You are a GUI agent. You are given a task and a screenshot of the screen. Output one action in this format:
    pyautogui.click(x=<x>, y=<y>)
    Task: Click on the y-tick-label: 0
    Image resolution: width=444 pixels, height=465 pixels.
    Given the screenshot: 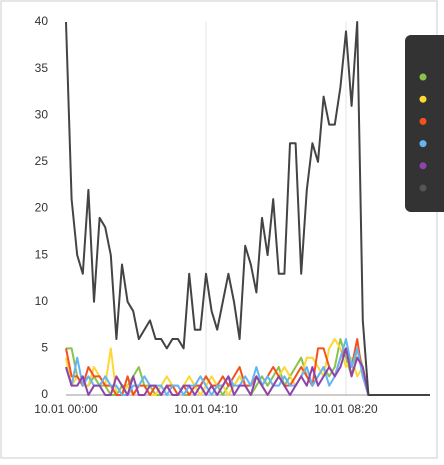 What is the action you would take?
    pyautogui.click(x=44, y=394)
    